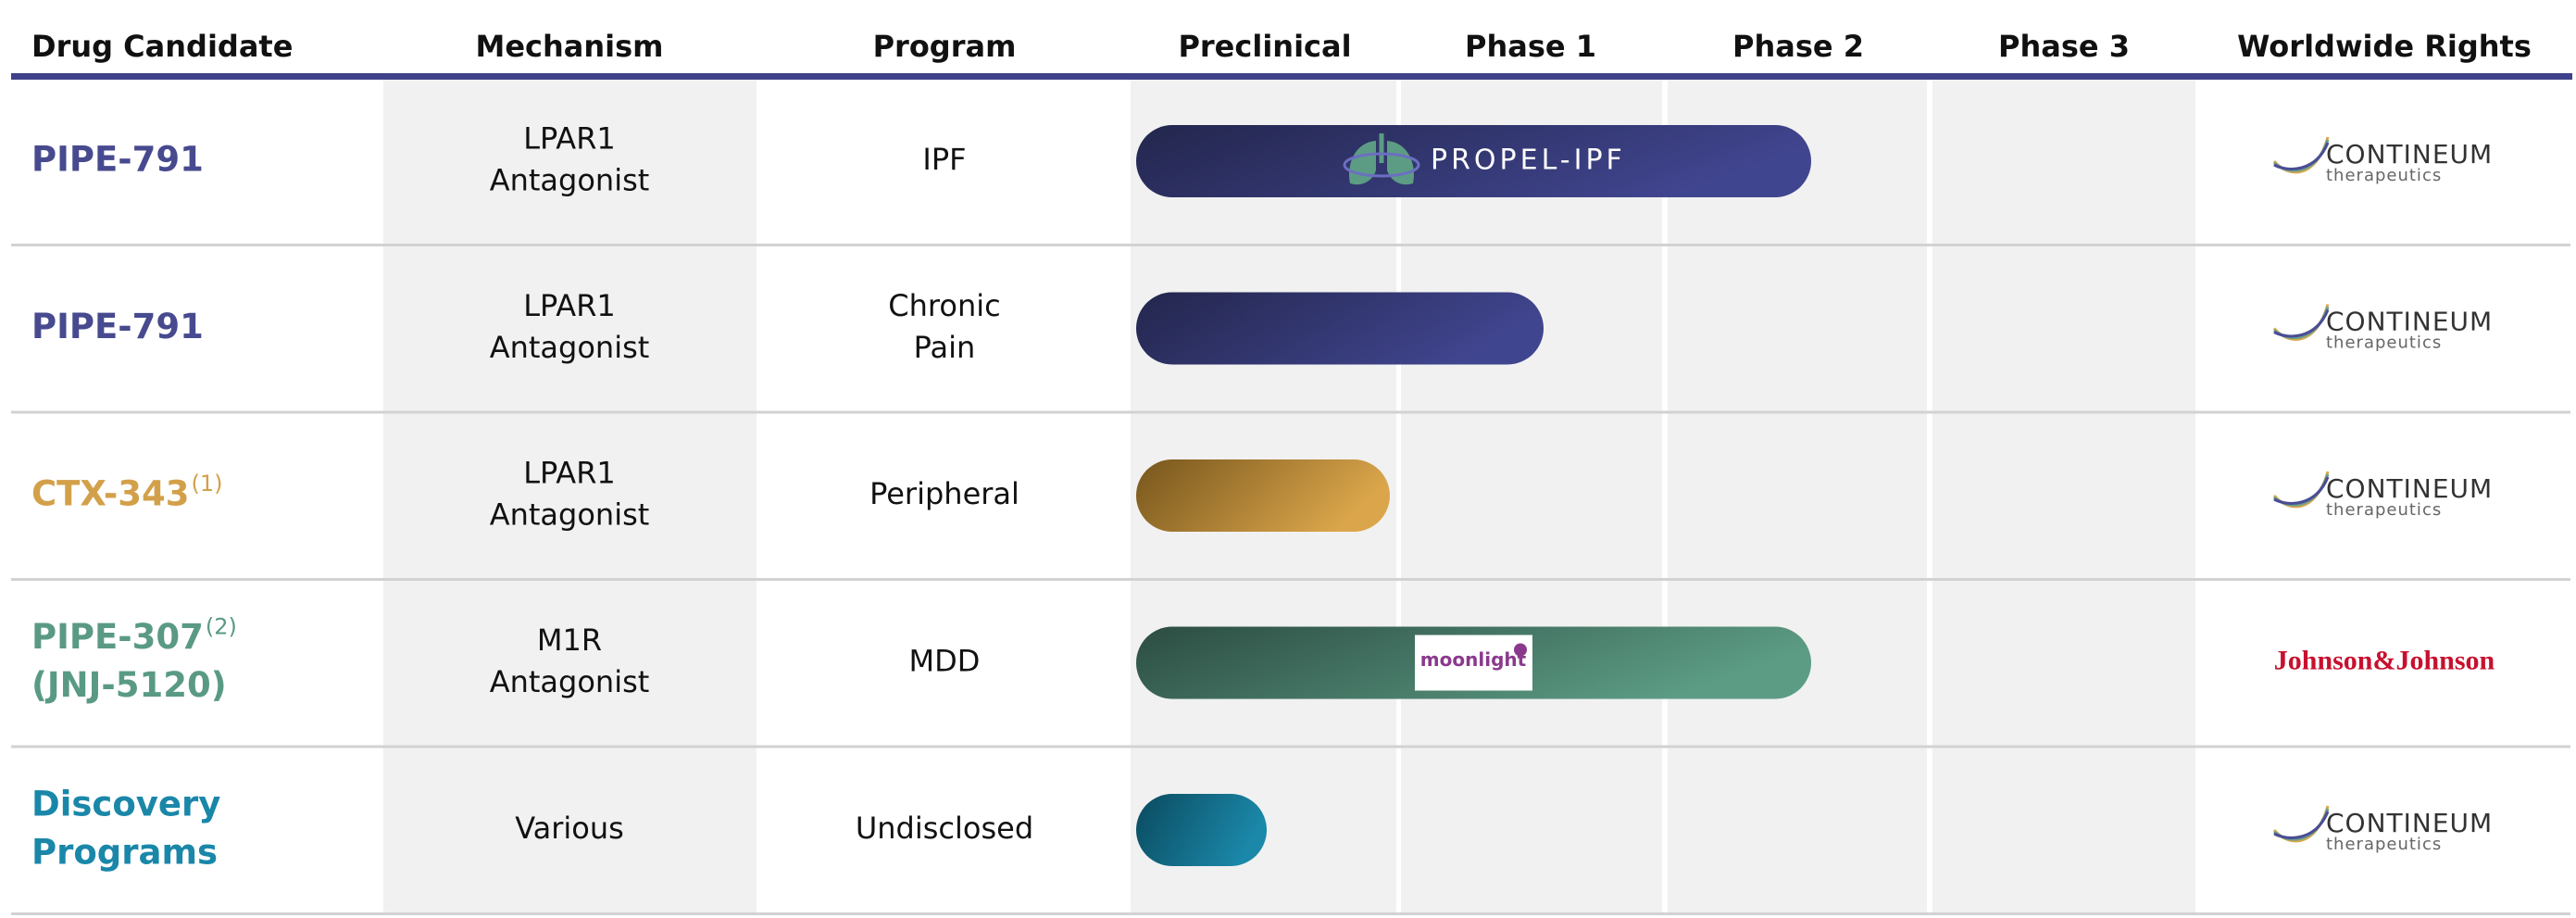  Describe the element at coordinates (125, 853) in the screenshot. I see `drug-candidate: Programs` at that location.